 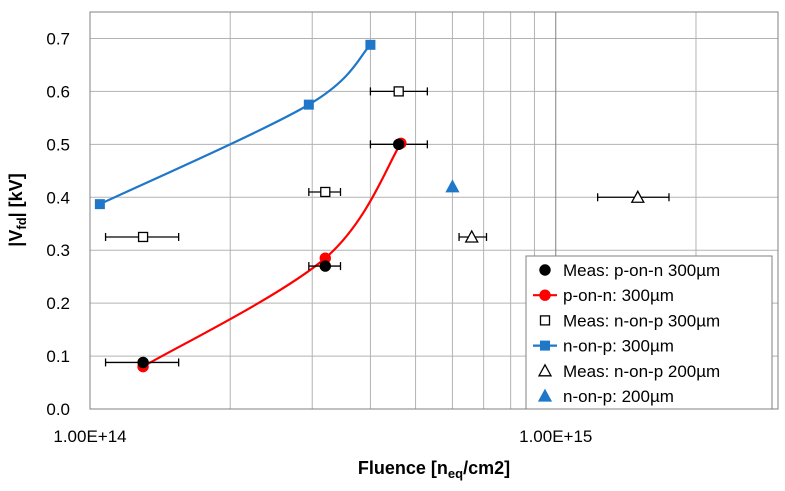 What do you see at coordinates (58, 409) in the screenshot?
I see `y-tick-label: 0.0` at bounding box center [58, 409].